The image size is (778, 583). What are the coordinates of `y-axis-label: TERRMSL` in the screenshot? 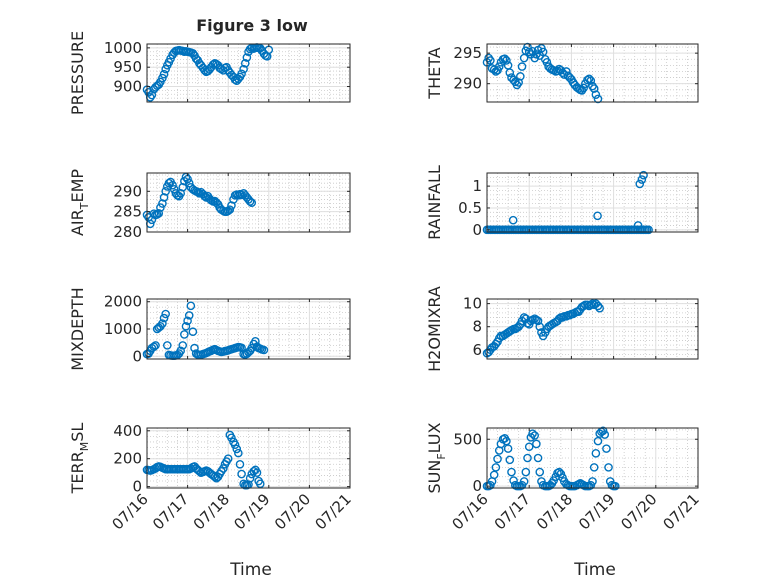 It's located at (79, 459).